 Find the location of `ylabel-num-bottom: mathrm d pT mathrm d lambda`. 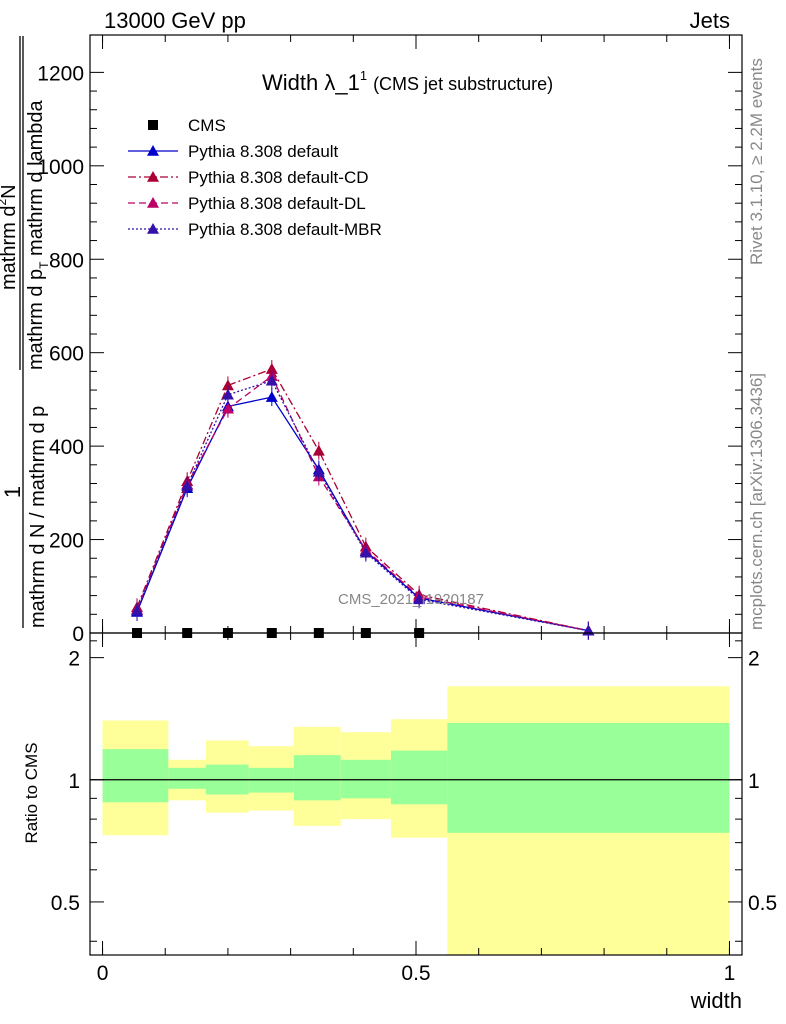

ylabel-num-bottom: mathrm d pT mathrm d lambda is located at coordinates (38, 234).